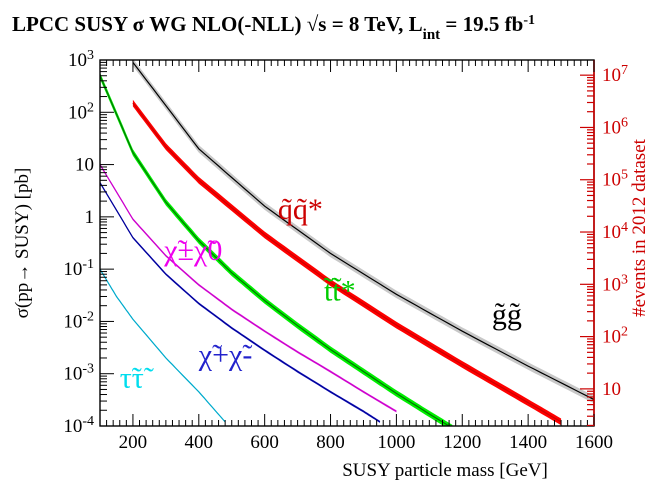  Describe the element at coordinates (462, 442) in the screenshot. I see `x-tick-label: 1200` at that location.